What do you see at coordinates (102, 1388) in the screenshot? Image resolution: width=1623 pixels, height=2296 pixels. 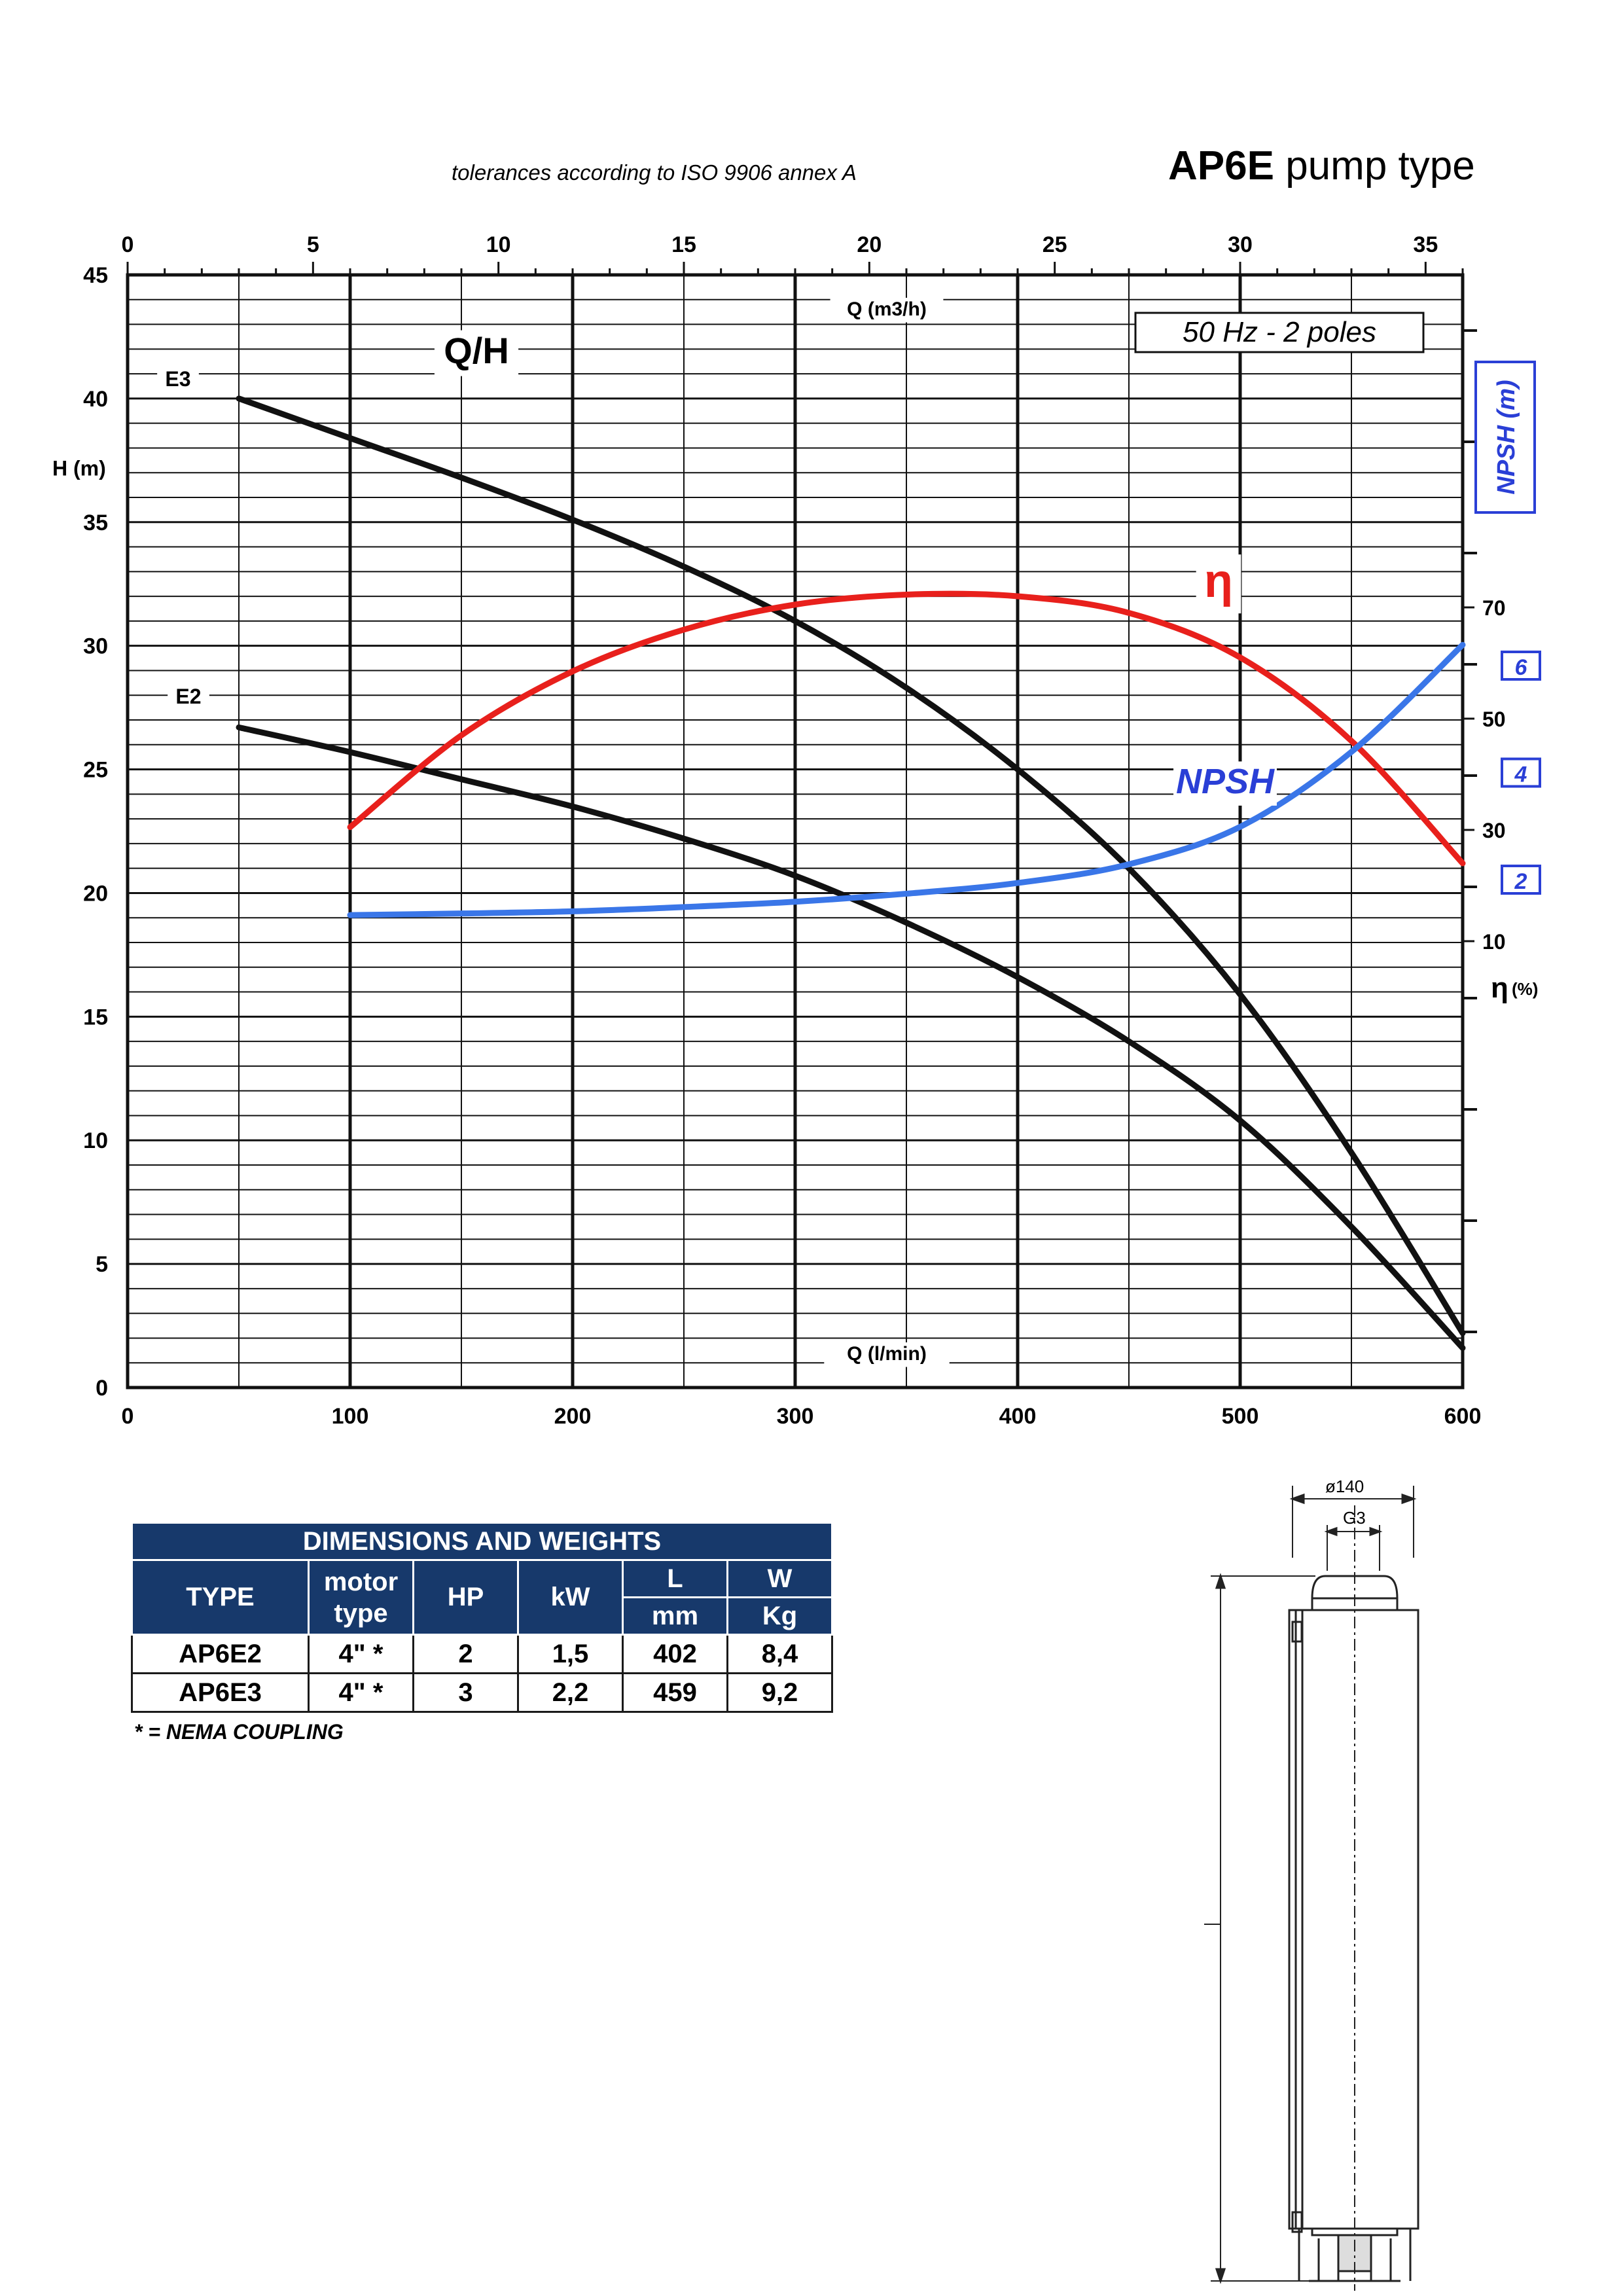 I see `y-tick-label: 0` at bounding box center [102, 1388].